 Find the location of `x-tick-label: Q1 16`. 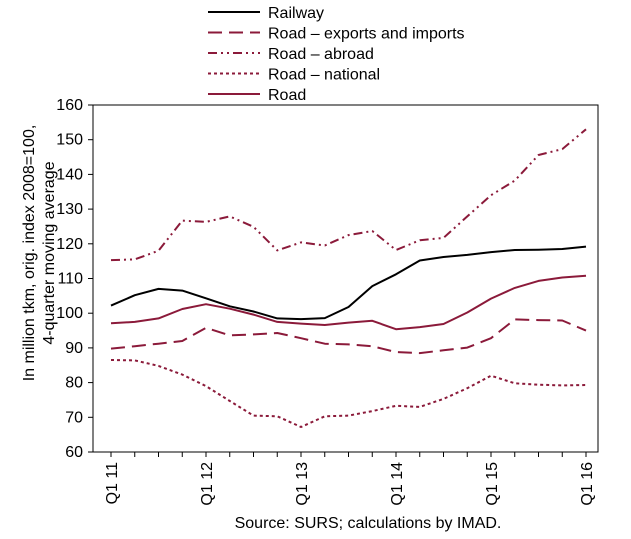

x-tick-label: Q1 16 is located at coordinates (587, 484).